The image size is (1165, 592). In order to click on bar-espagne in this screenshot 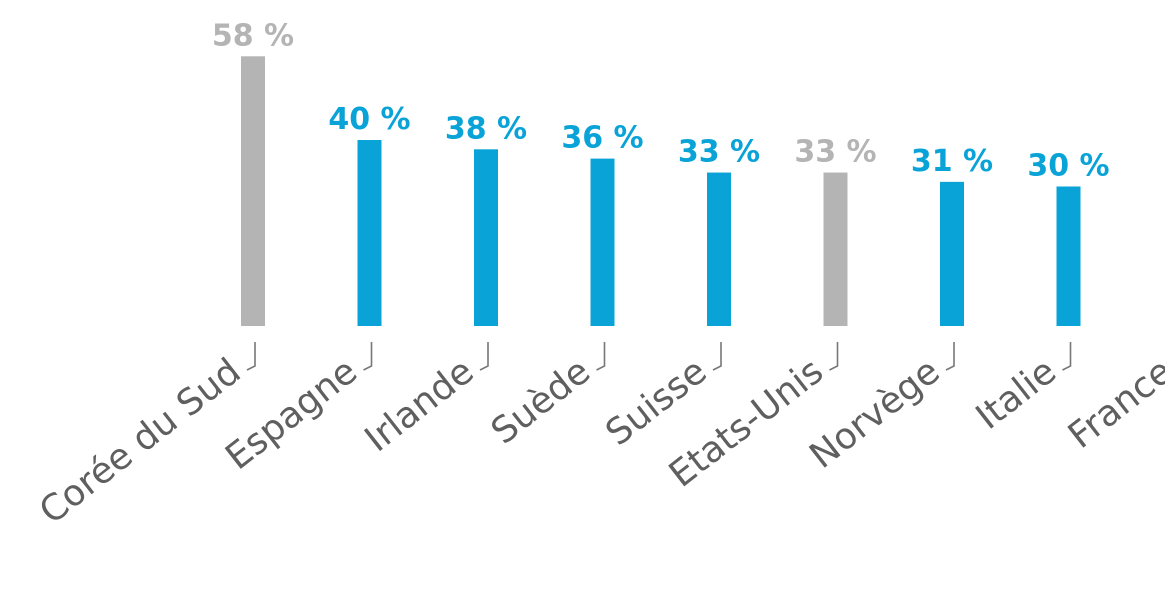, I will do `click(369, 233)`.